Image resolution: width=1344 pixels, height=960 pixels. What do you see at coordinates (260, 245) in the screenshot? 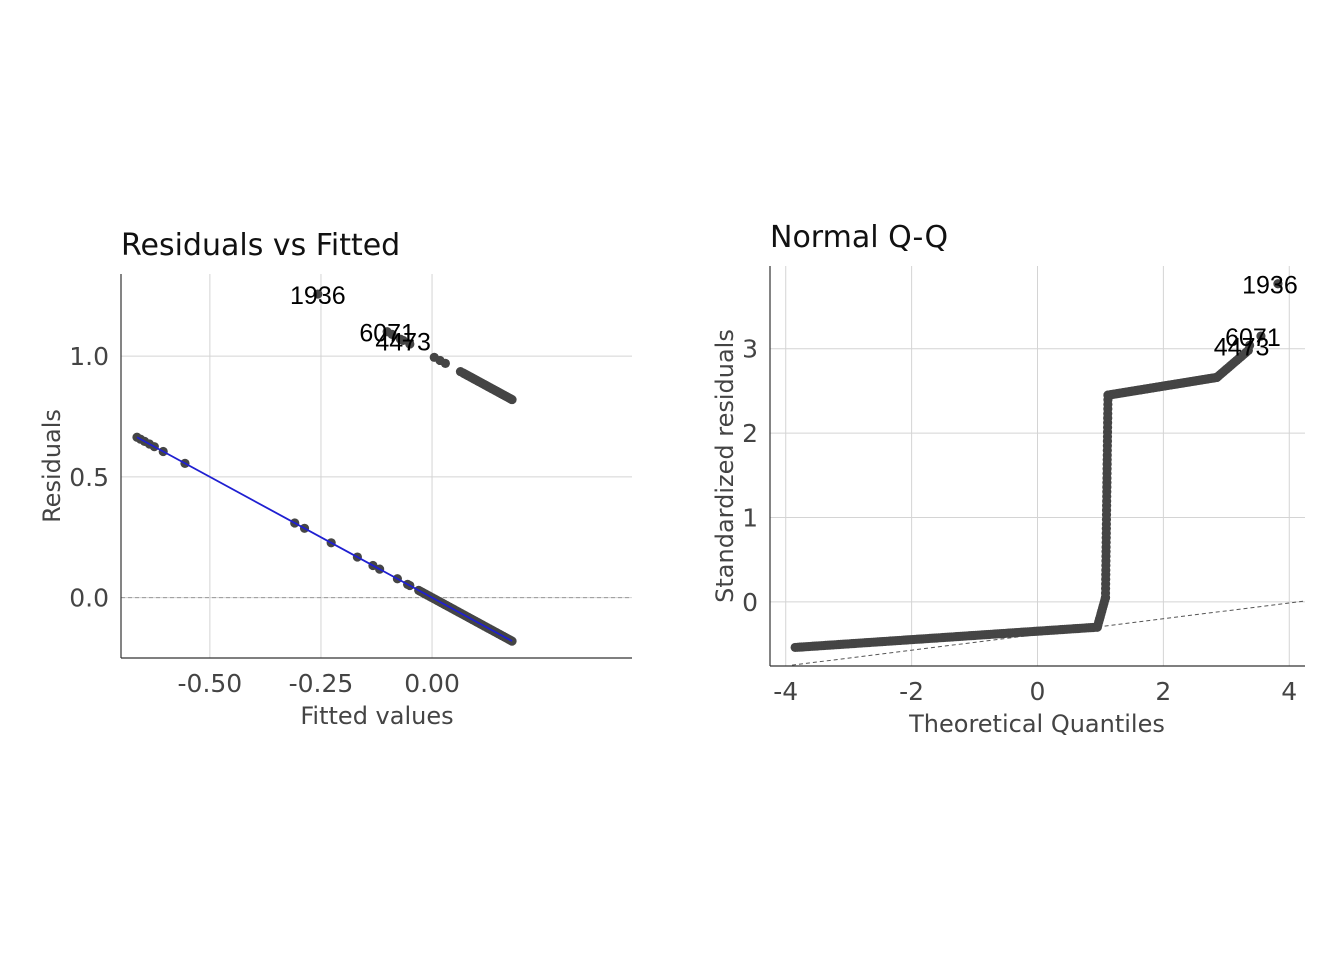
I see `chart-title: Residuals vs Fitted` at bounding box center [260, 245].